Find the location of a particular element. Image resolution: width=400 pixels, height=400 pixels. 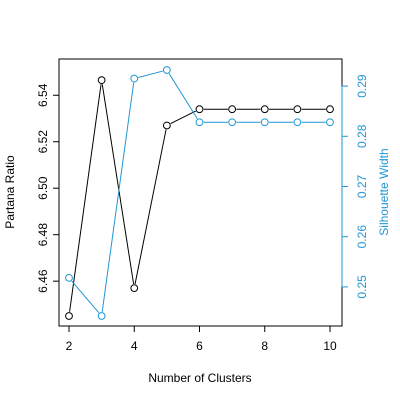

x-axis: 2 4 6 8 10 is located at coordinates (201, 339).